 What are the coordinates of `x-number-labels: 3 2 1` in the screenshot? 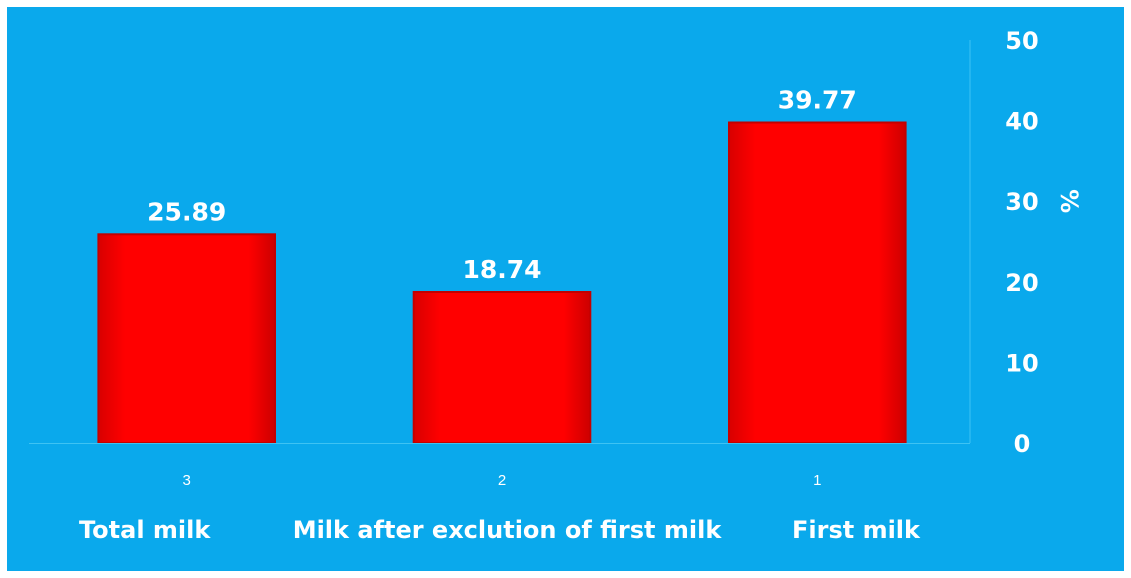 It's located at (502, 480).